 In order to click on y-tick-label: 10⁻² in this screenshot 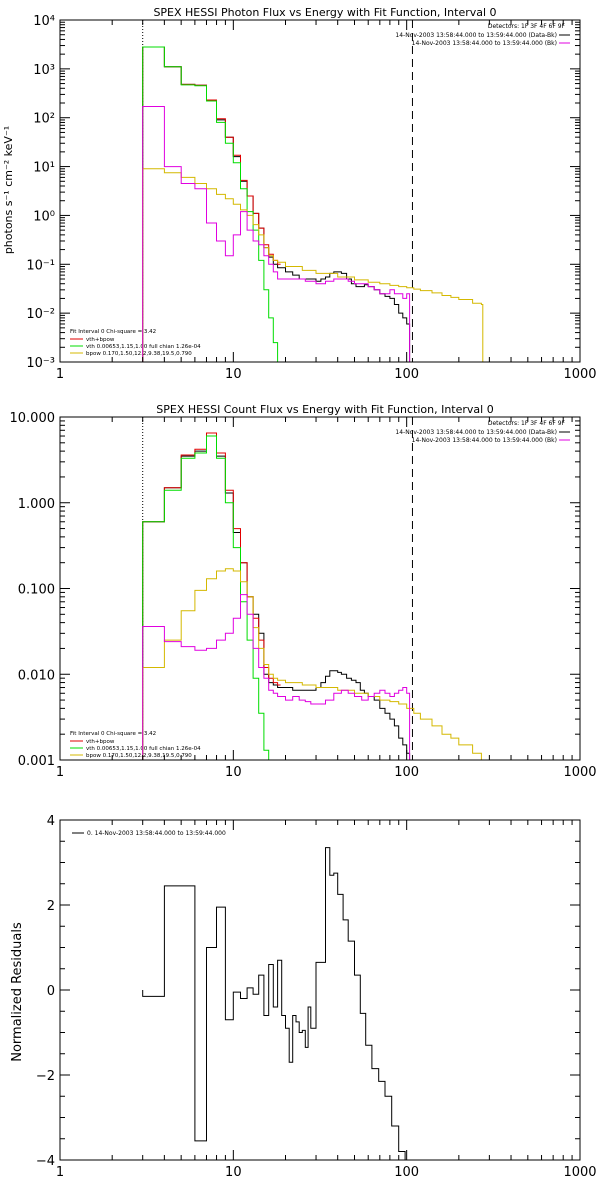, I will do `click(40, 314)`.